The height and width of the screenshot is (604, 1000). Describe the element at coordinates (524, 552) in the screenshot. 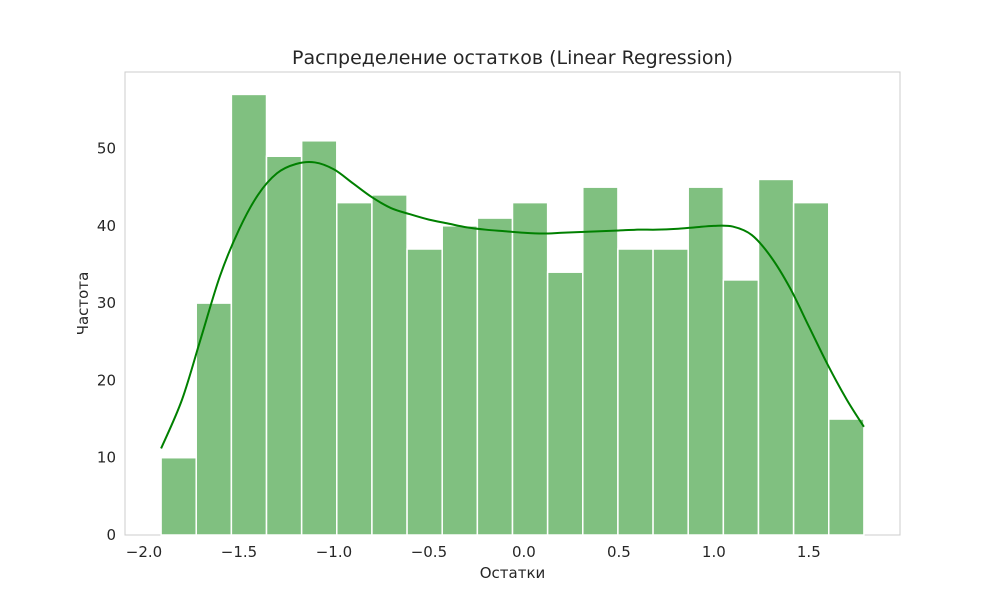

I see `x-tick-label: 0.0` at that location.